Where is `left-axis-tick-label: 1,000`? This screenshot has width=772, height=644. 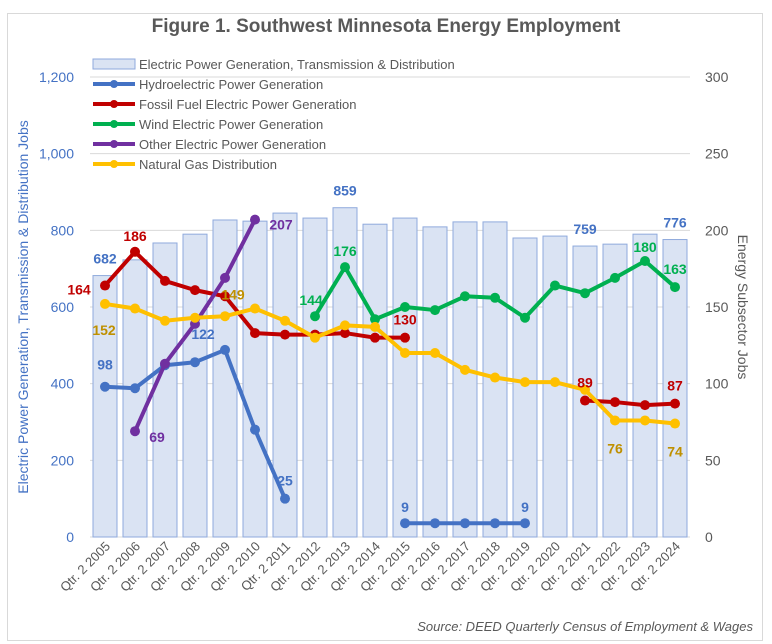 left-axis-tick-label: 1,000 is located at coordinates (56, 154).